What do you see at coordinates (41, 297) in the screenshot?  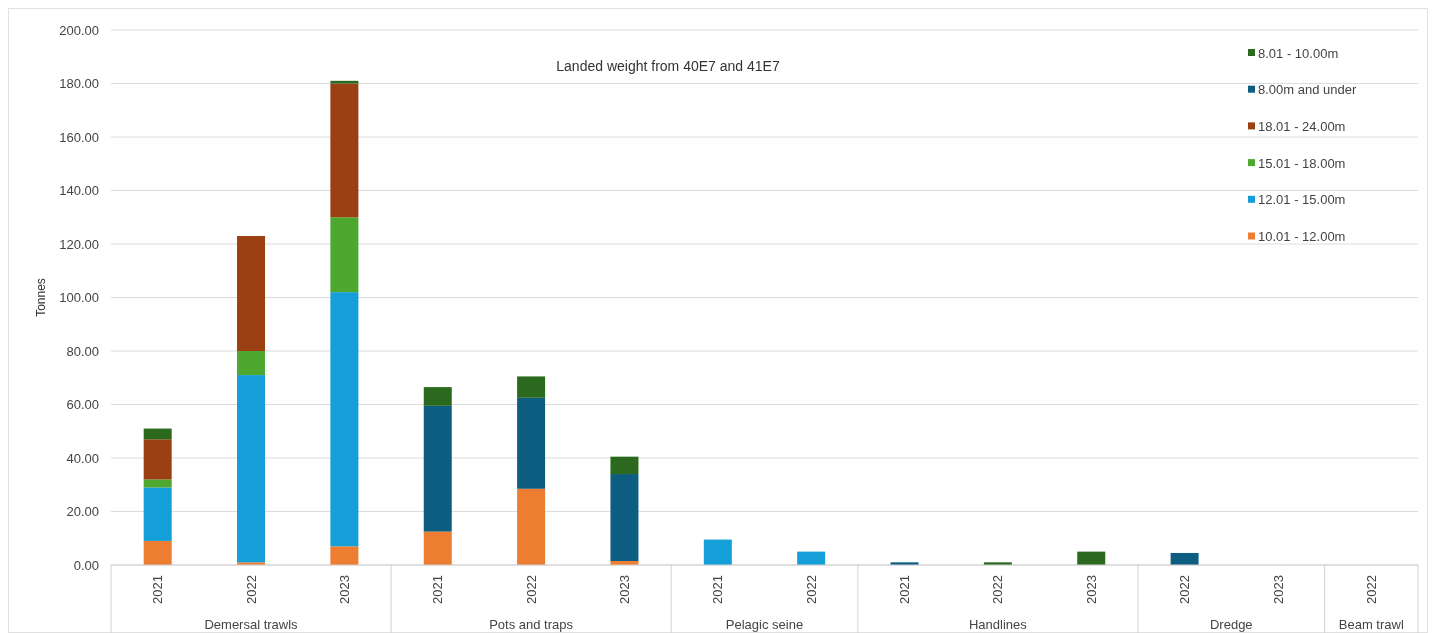 I see `y-axis-title: Tonnes` at bounding box center [41, 297].